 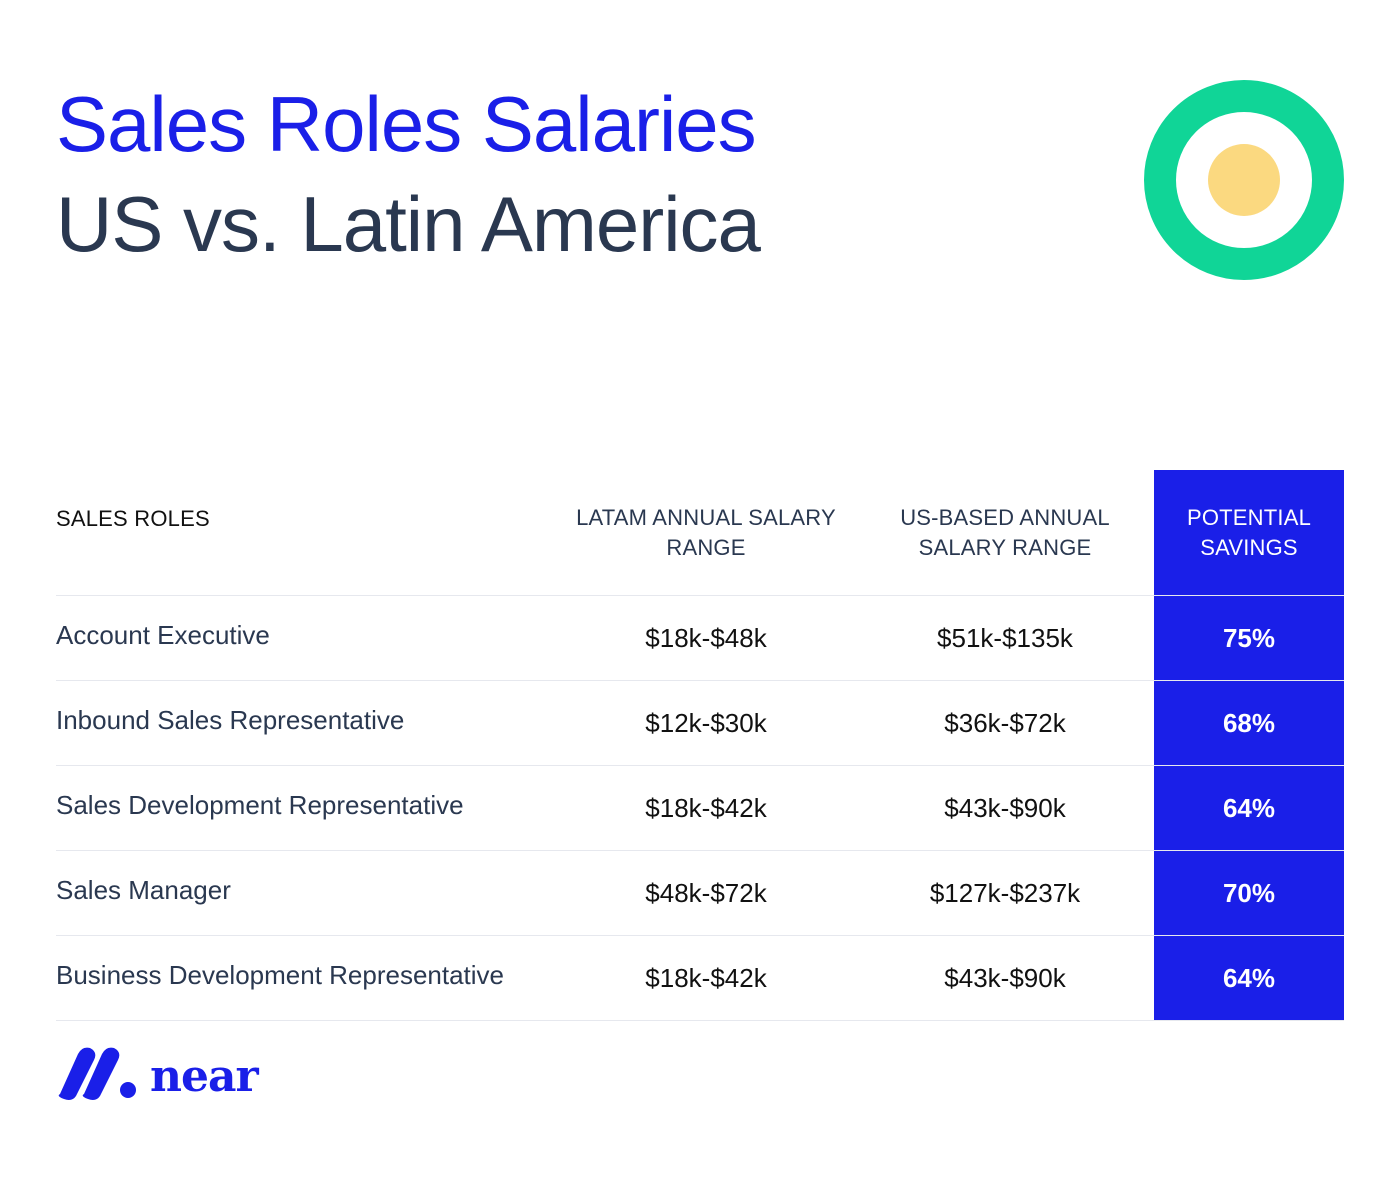 I want to click on role-cell: Sales Development Representative, so click(x=260, y=804).